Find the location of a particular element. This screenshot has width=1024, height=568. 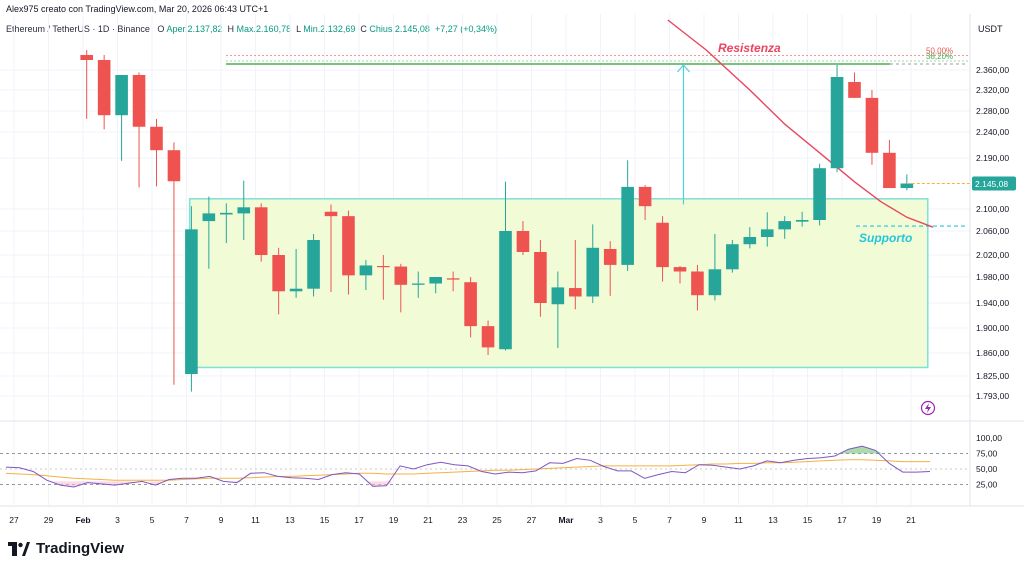

price-axis-label: 1.825,00 is located at coordinates (992, 376).